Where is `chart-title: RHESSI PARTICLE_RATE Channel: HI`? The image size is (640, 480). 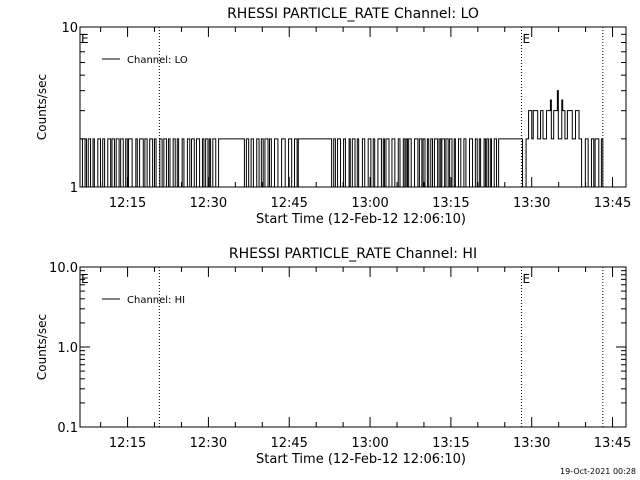 chart-title: RHESSI PARTICLE_RATE Channel: HI is located at coordinates (353, 254).